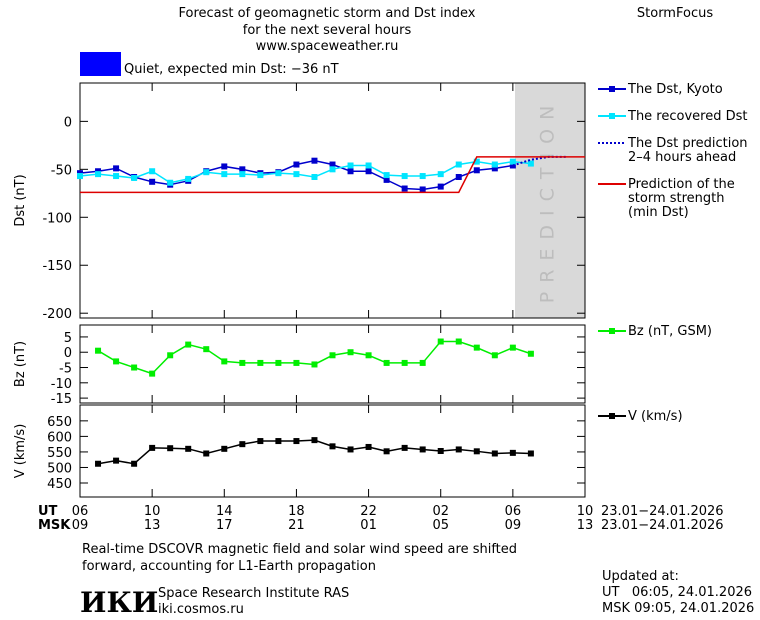 Image resolution: width=760 pixels, height=620 pixels. Describe the element at coordinates (662, 511) in the screenshot. I see `x-row-dates: 23.01−24.01.2026` at that location.